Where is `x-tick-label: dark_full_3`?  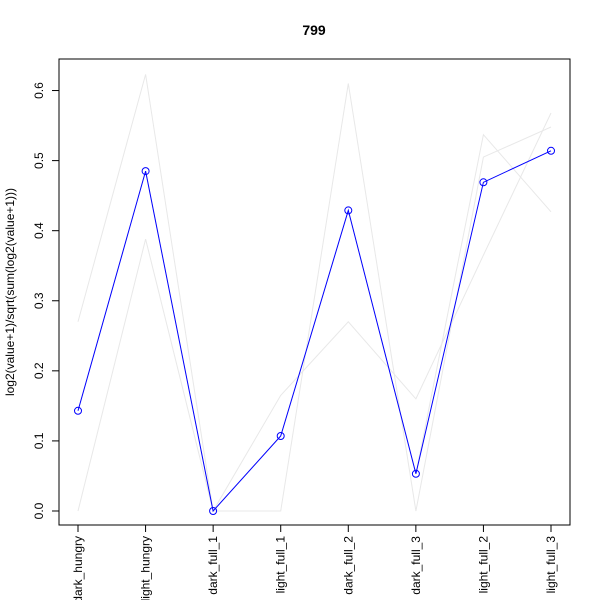 x-tick-label: dark_full_3 is located at coordinates (416, 565).